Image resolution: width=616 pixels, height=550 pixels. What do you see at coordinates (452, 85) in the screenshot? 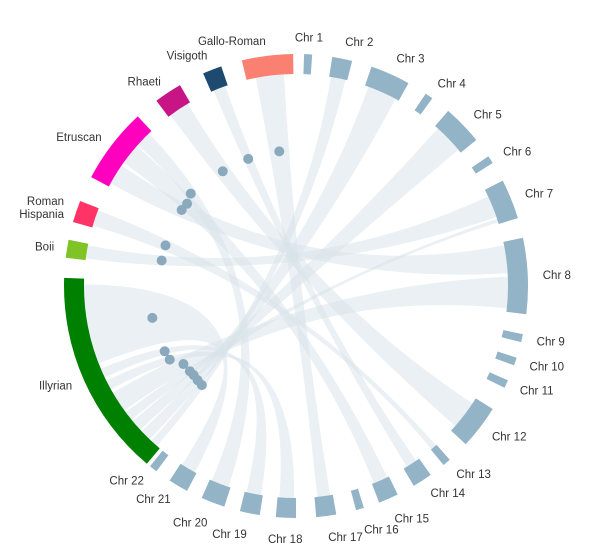
I see `label-chr4: Chr 4` at bounding box center [452, 85].